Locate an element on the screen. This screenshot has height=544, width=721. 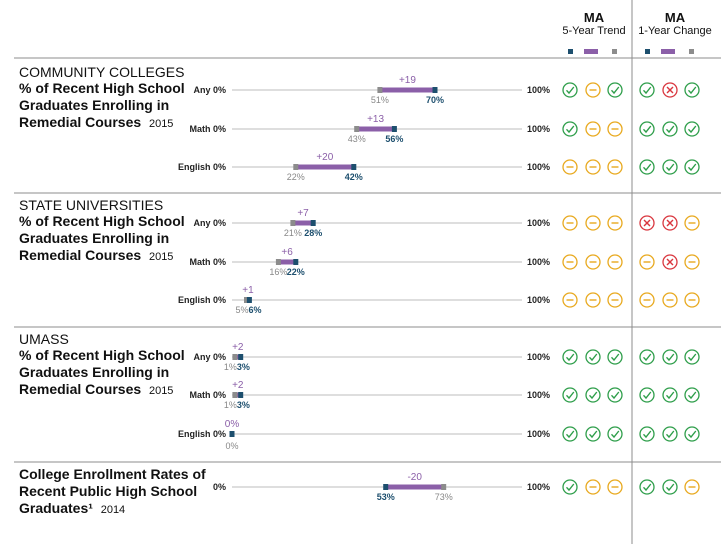
change-header-subtitle: 1-Year Change is located at coordinates (675, 31).